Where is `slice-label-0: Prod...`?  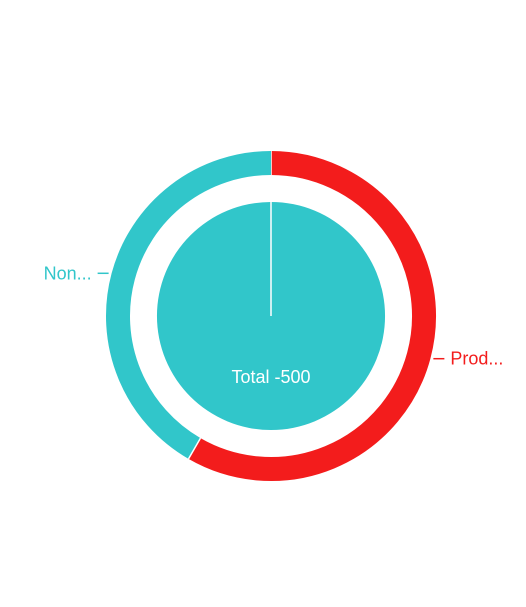 slice-label-0: Prod... is located at coordinates (476, 359).